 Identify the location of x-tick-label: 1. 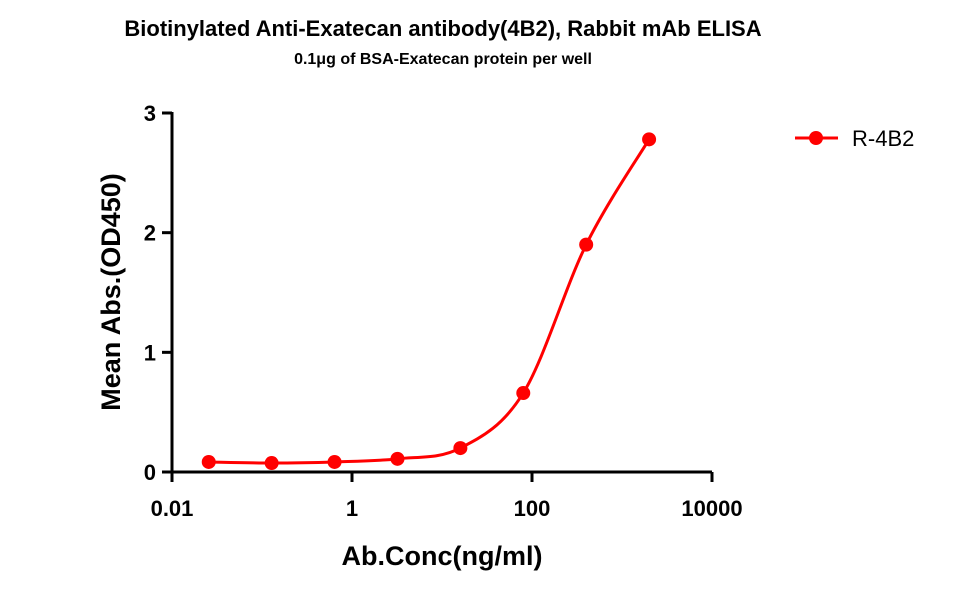
(352, 508).